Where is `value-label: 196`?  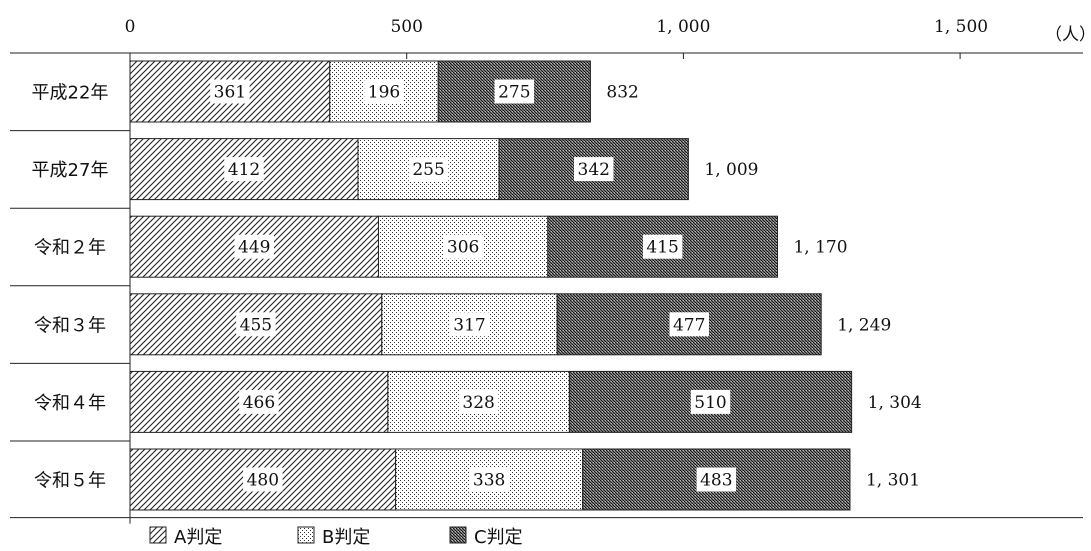 value-label: 196 is located at coordinates (384, 93).